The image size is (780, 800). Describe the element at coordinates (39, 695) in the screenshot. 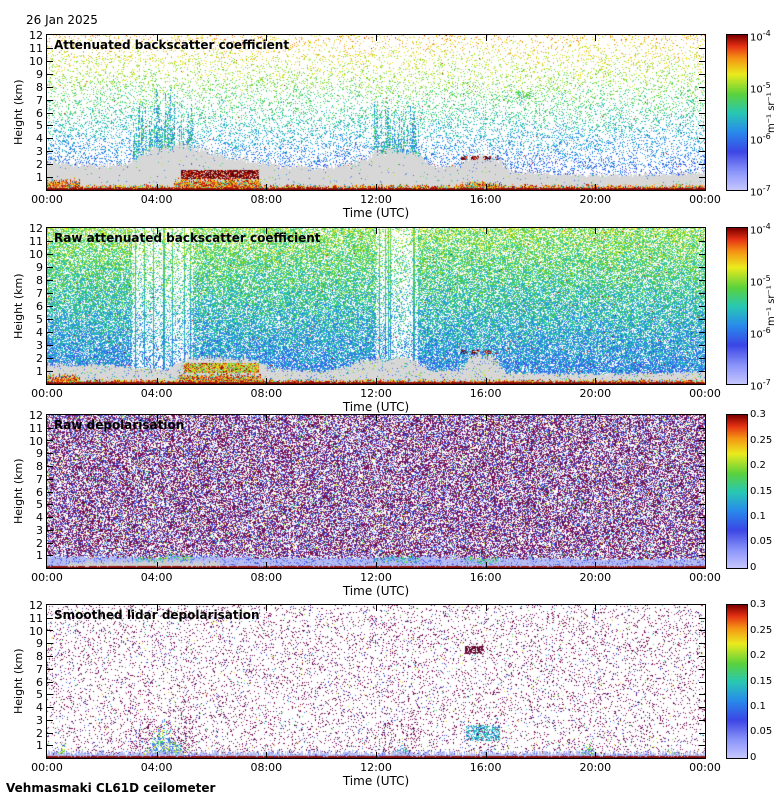

I see `y-tick-label: 5` at that location.